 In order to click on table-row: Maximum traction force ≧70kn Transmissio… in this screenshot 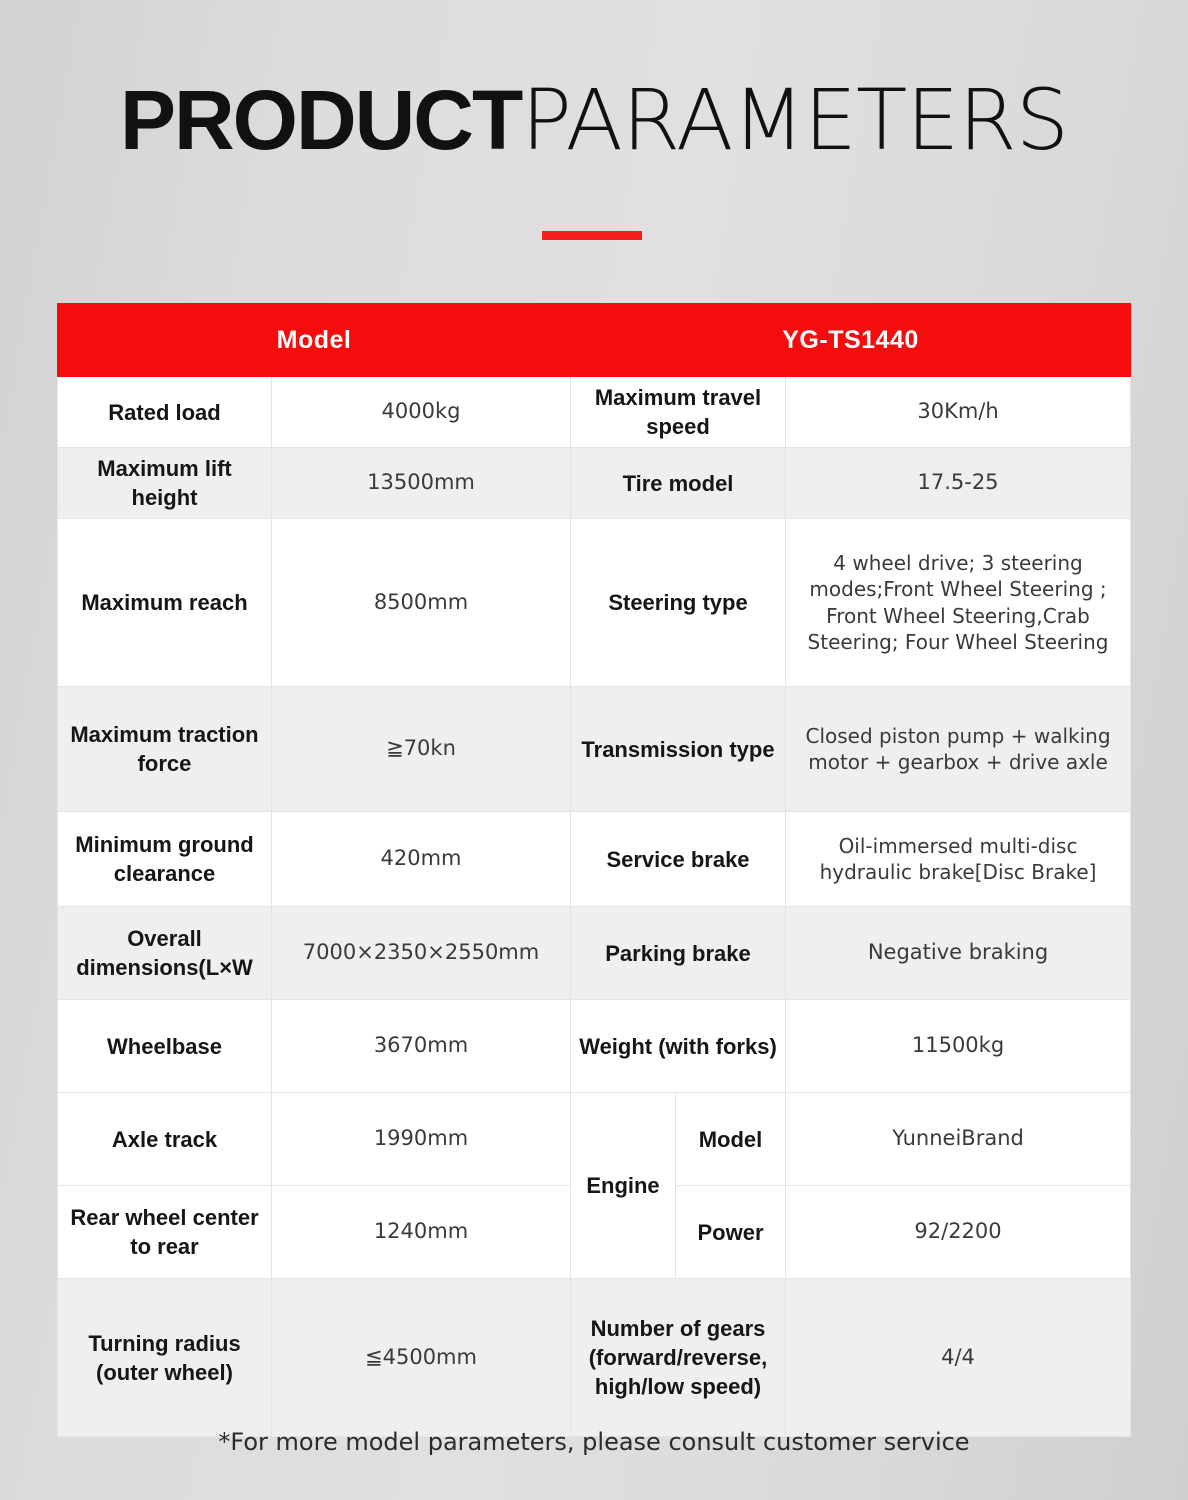, I will do `click(594, 749)`.